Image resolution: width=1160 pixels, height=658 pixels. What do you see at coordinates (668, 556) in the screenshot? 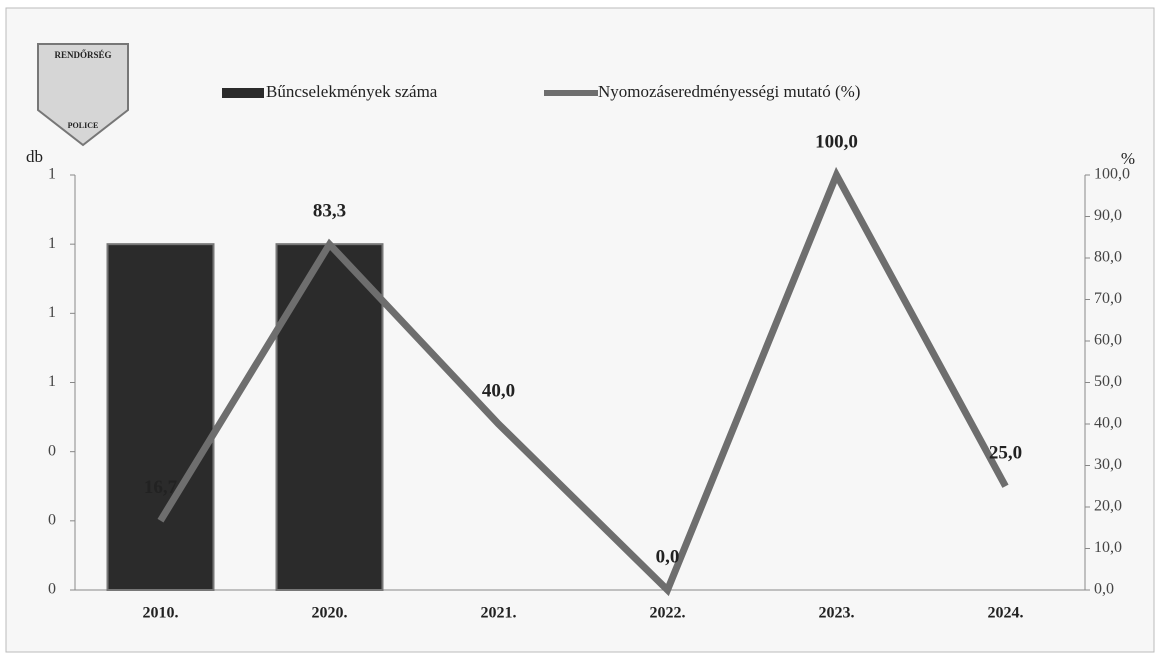
I see `value-label: 0,0` at bounding box center [668, 556].